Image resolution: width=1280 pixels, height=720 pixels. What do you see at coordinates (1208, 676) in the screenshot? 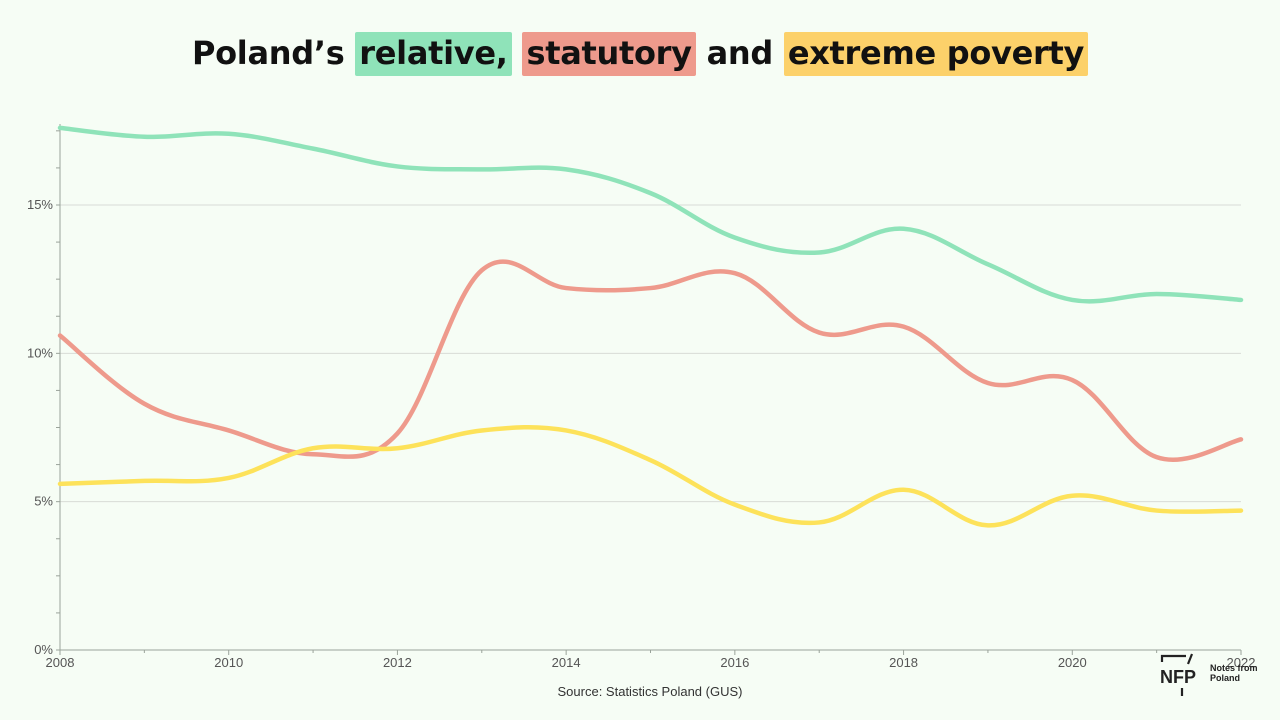
I see `nfp-logo: NFP Notes from Poland` at bounding box center [1208, 676].